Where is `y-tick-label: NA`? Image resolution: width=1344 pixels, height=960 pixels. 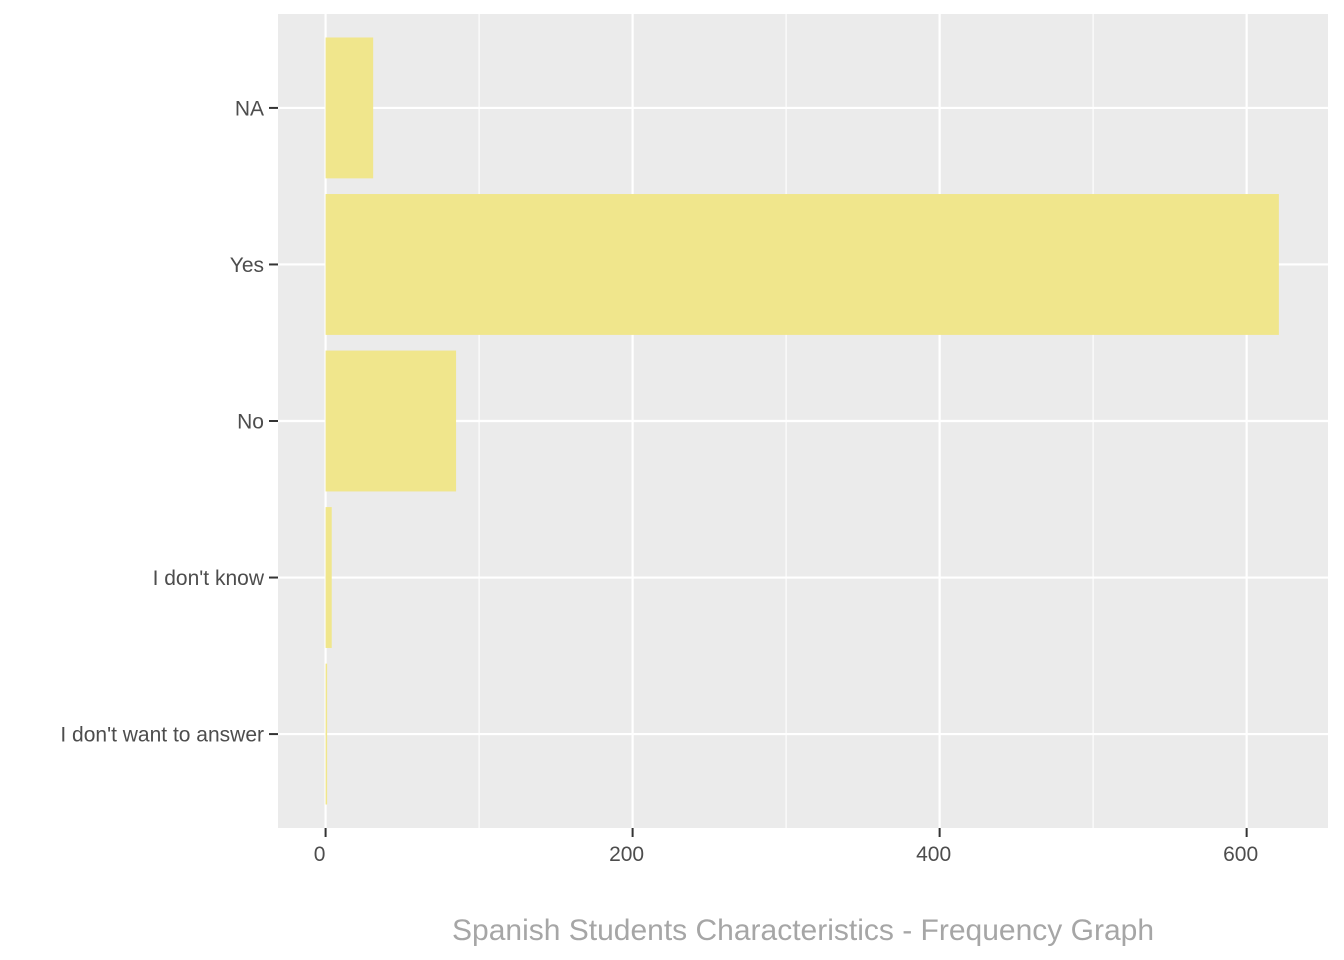 y-tick-label: NA is located at coordinates (249, 108).